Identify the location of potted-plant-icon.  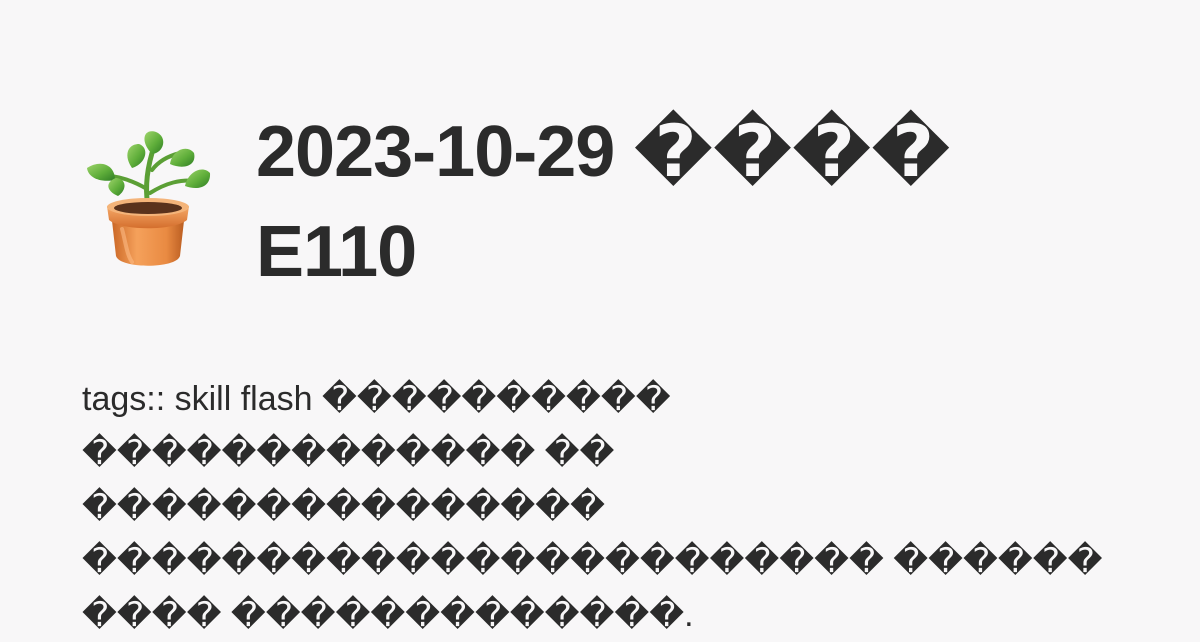
(148, 200).